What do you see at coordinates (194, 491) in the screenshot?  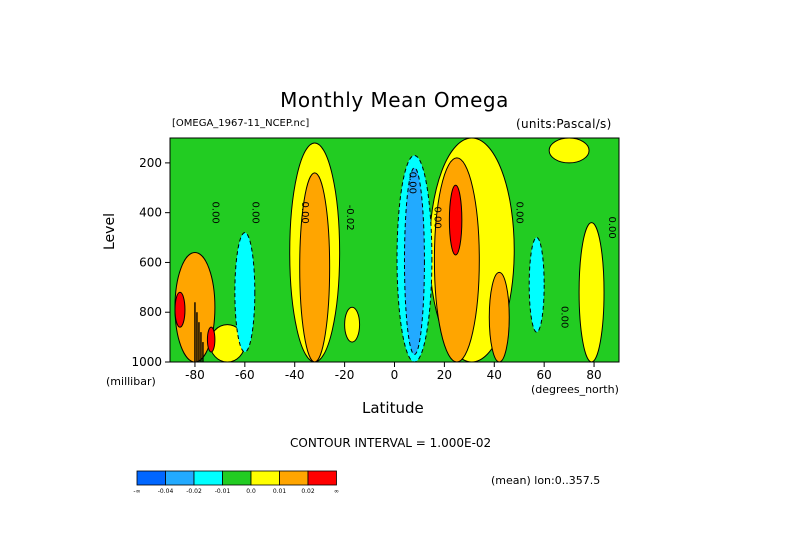 I see `colorbar-label-2: -0.02` at bounding box center [194, 491].